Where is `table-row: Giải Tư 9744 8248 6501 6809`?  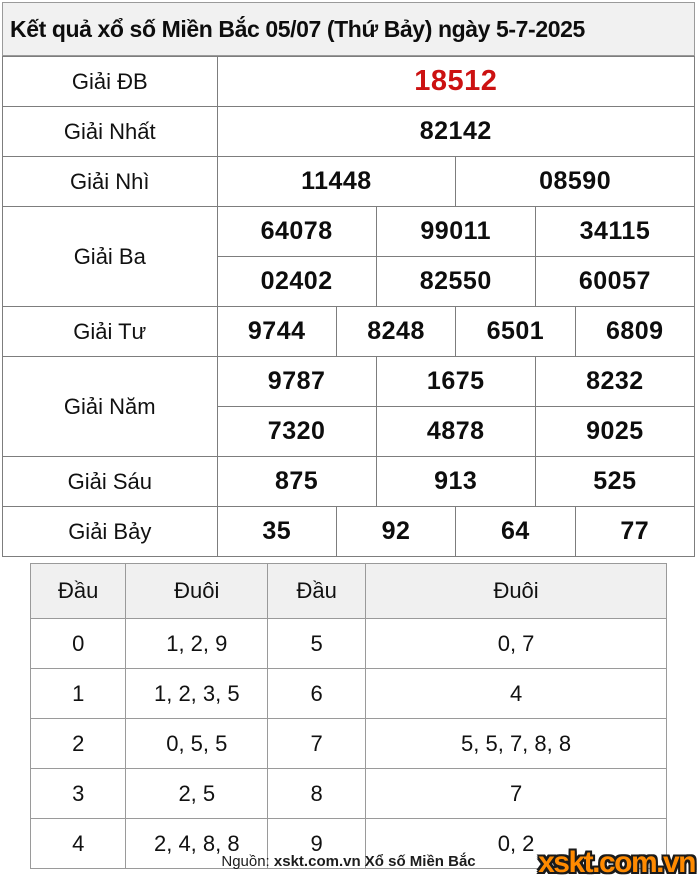
table-row: Giải Tư 9744 8248 6501 6809 is located at coordinates (349, 331).